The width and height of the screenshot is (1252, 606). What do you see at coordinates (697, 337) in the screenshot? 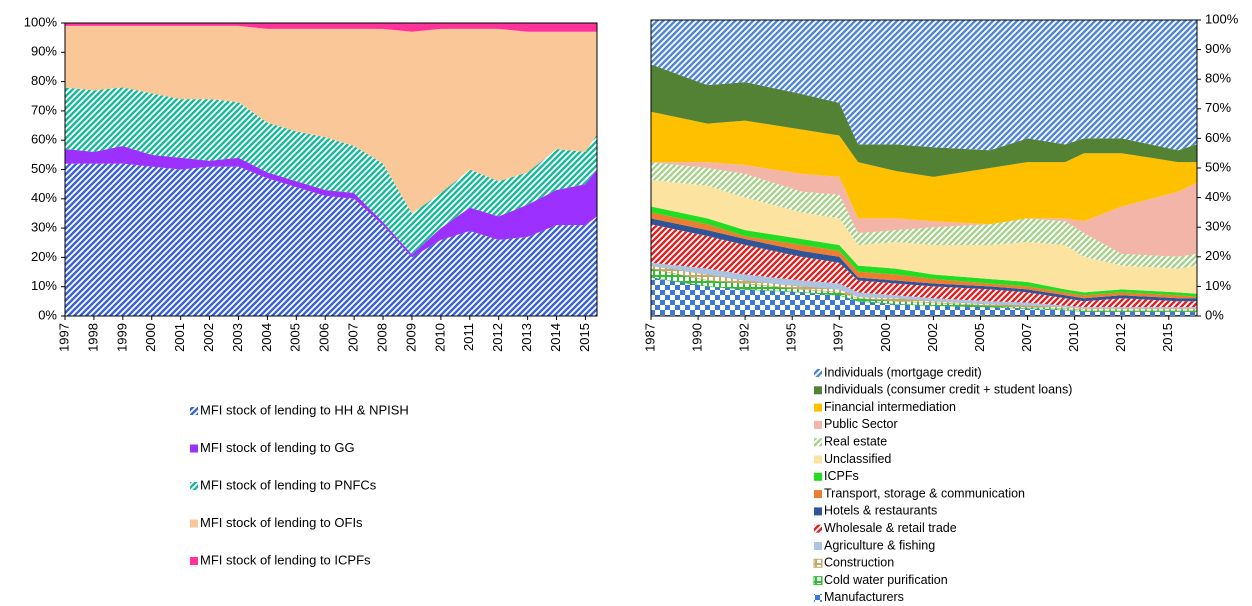
I see `x-tick-label: 1990` at bounding box center [697, 337].